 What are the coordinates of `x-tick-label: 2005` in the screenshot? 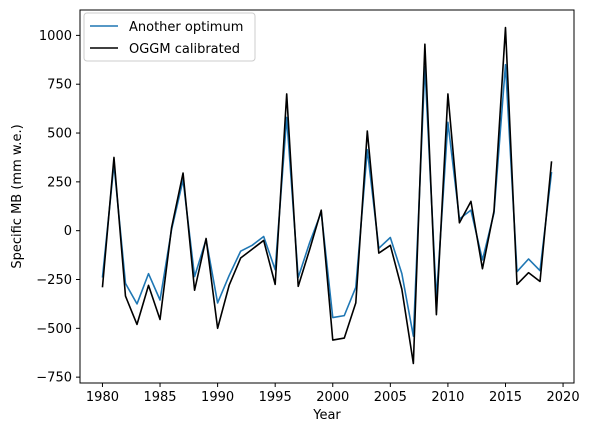 It's located at (390, 397).